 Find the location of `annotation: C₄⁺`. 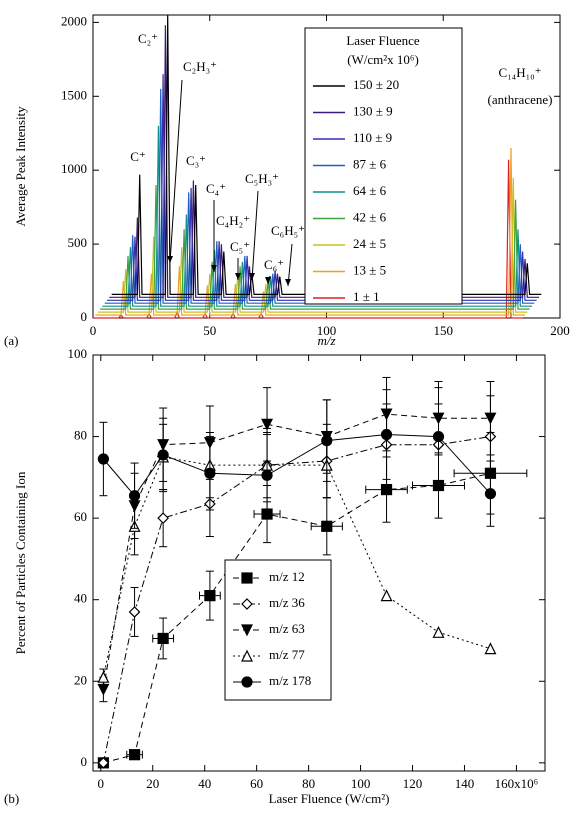

annotation: C₄⁺ is located at coordinates (216, 188).